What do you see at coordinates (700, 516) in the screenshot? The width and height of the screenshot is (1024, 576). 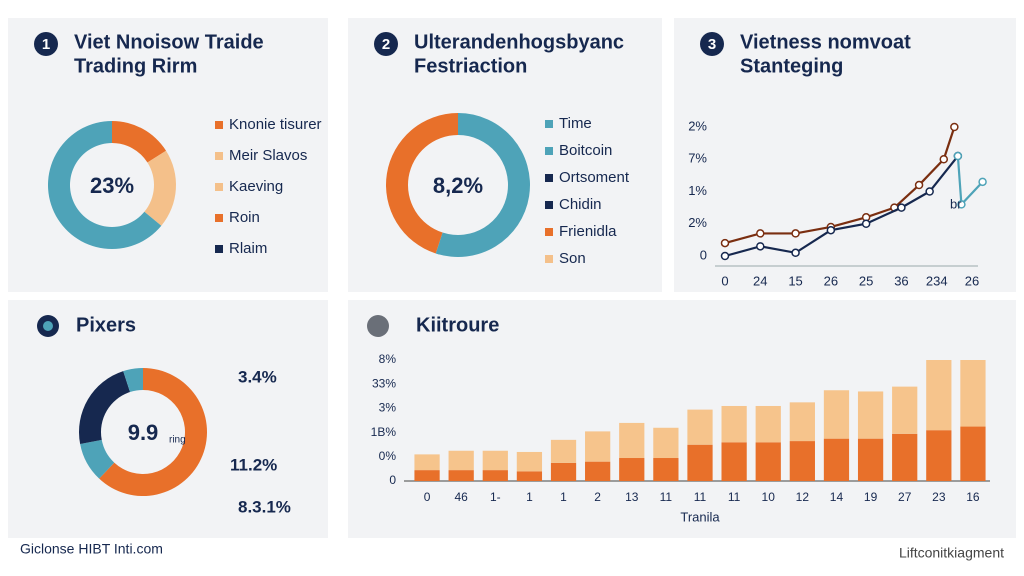 I see `x-axis-label: Tranila` at bounding box center [700, 516].